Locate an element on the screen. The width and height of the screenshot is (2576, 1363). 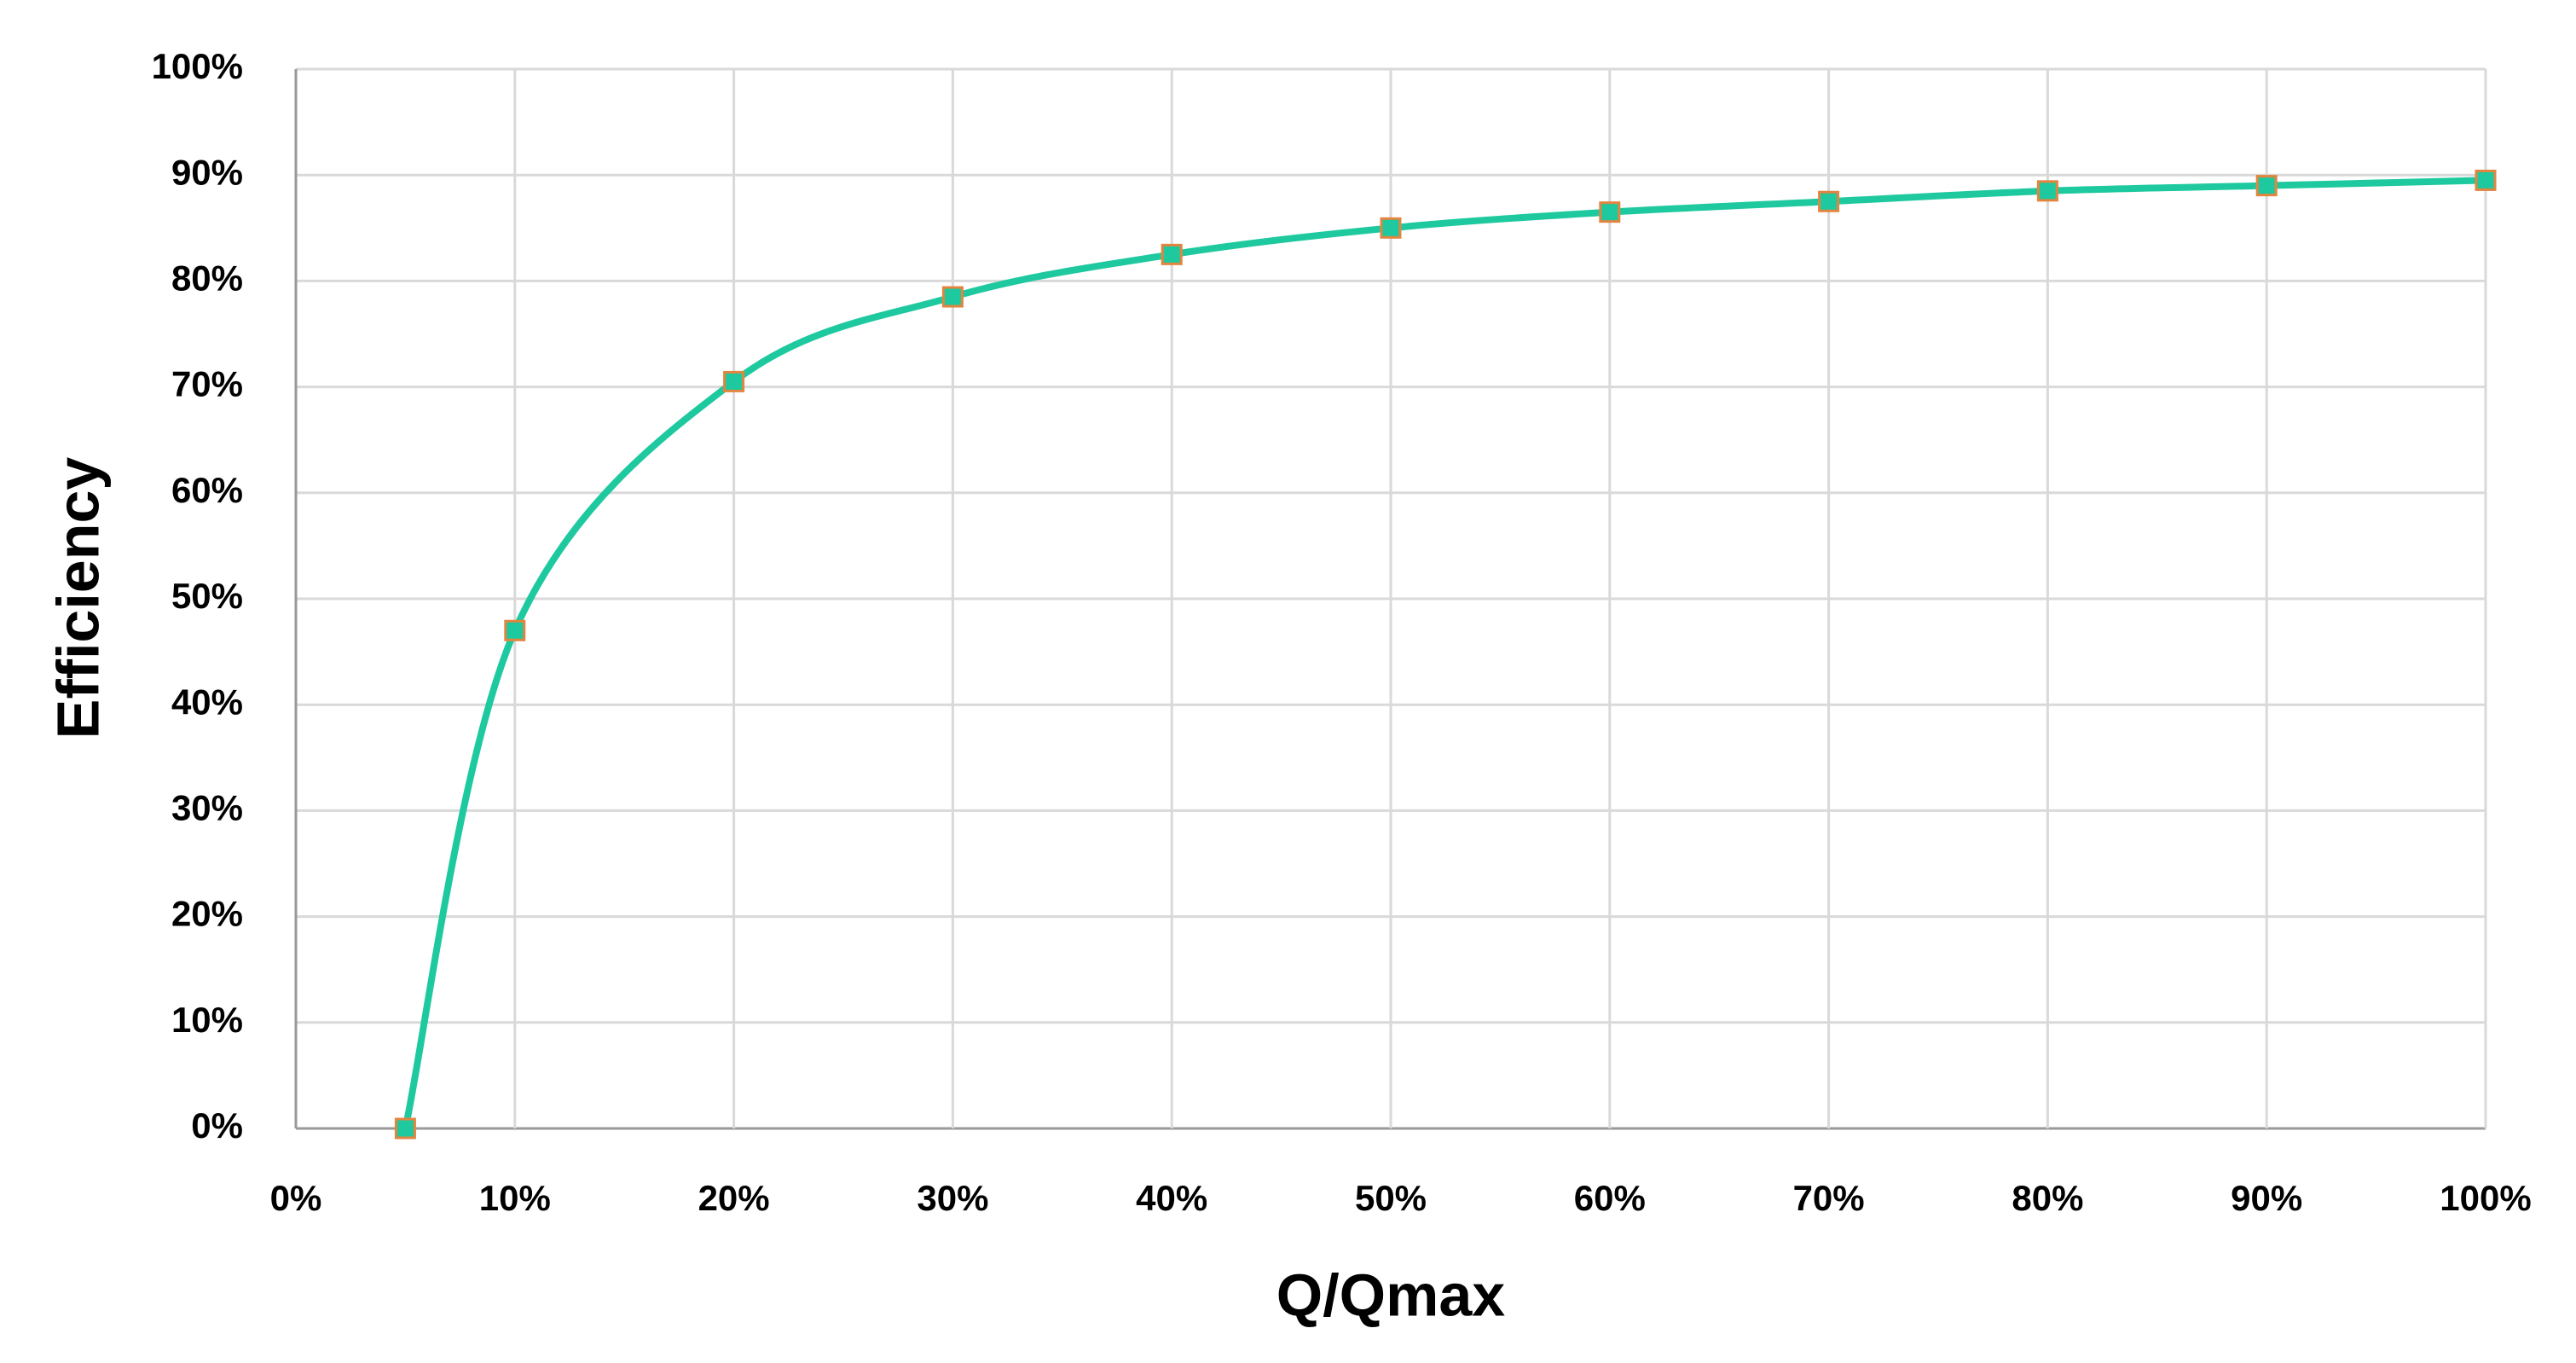
y-tick-label: 10% is located at coordinates (207, 1020).